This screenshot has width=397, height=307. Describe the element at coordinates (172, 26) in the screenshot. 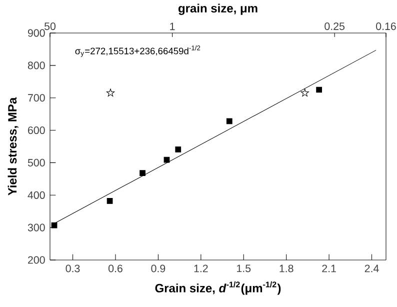

I see `text: 1` at that location.